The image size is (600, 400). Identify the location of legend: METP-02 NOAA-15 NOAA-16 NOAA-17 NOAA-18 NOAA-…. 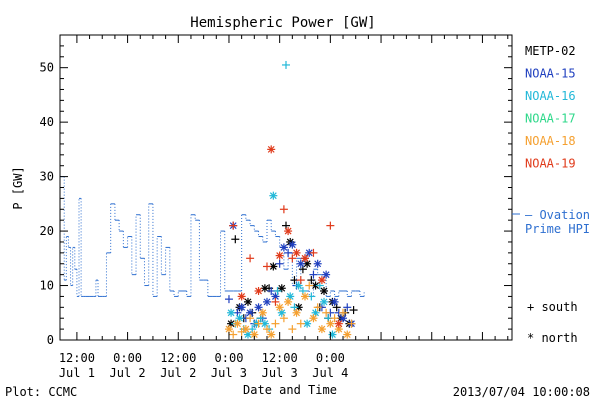
(550, 107).